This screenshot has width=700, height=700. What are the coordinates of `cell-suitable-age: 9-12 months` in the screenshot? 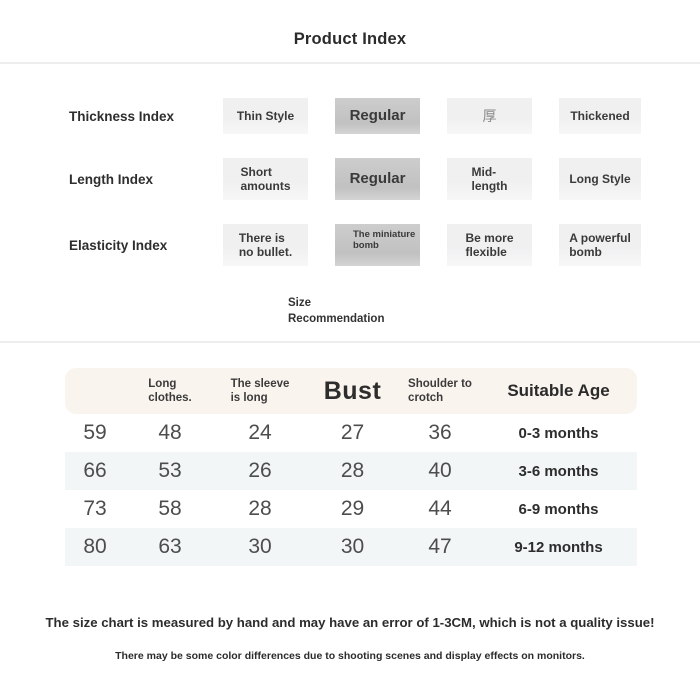 It's located at (558, 547).